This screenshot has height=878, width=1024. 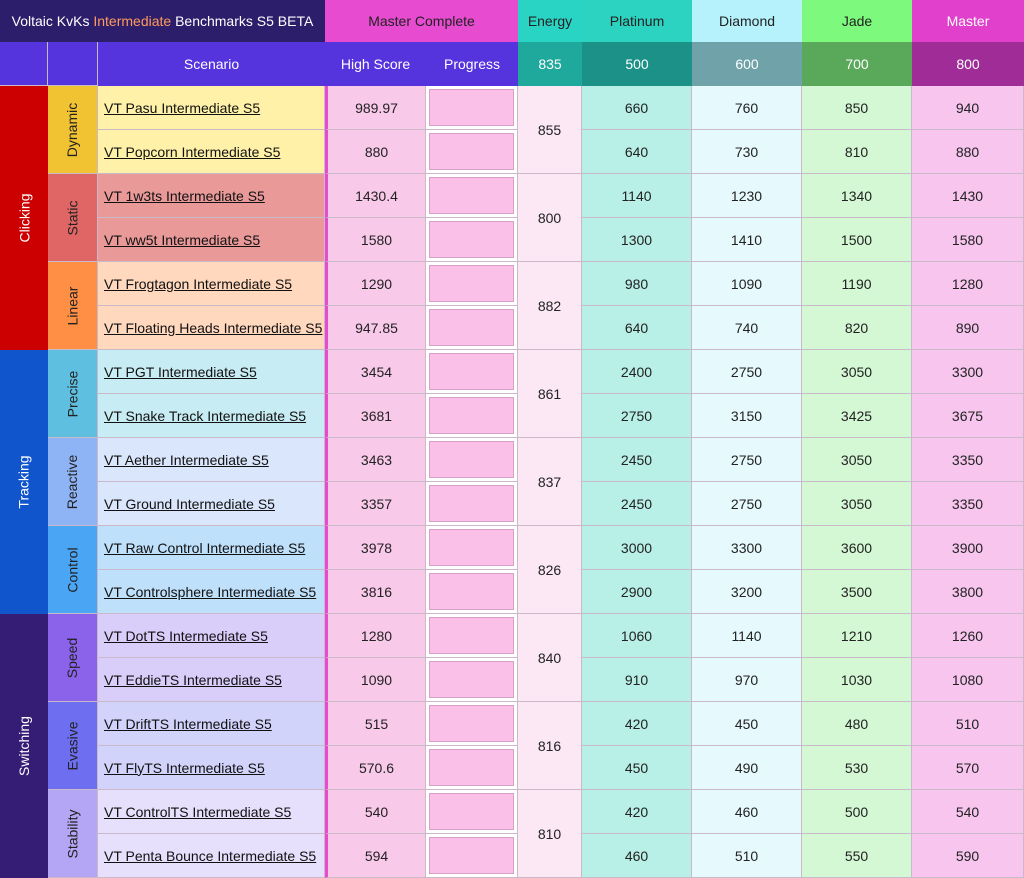 What do you see at coordinates (857, 416) in the screenshot?
I see `rank-threshold-jade: 3425` at bounding box center [857, 416].